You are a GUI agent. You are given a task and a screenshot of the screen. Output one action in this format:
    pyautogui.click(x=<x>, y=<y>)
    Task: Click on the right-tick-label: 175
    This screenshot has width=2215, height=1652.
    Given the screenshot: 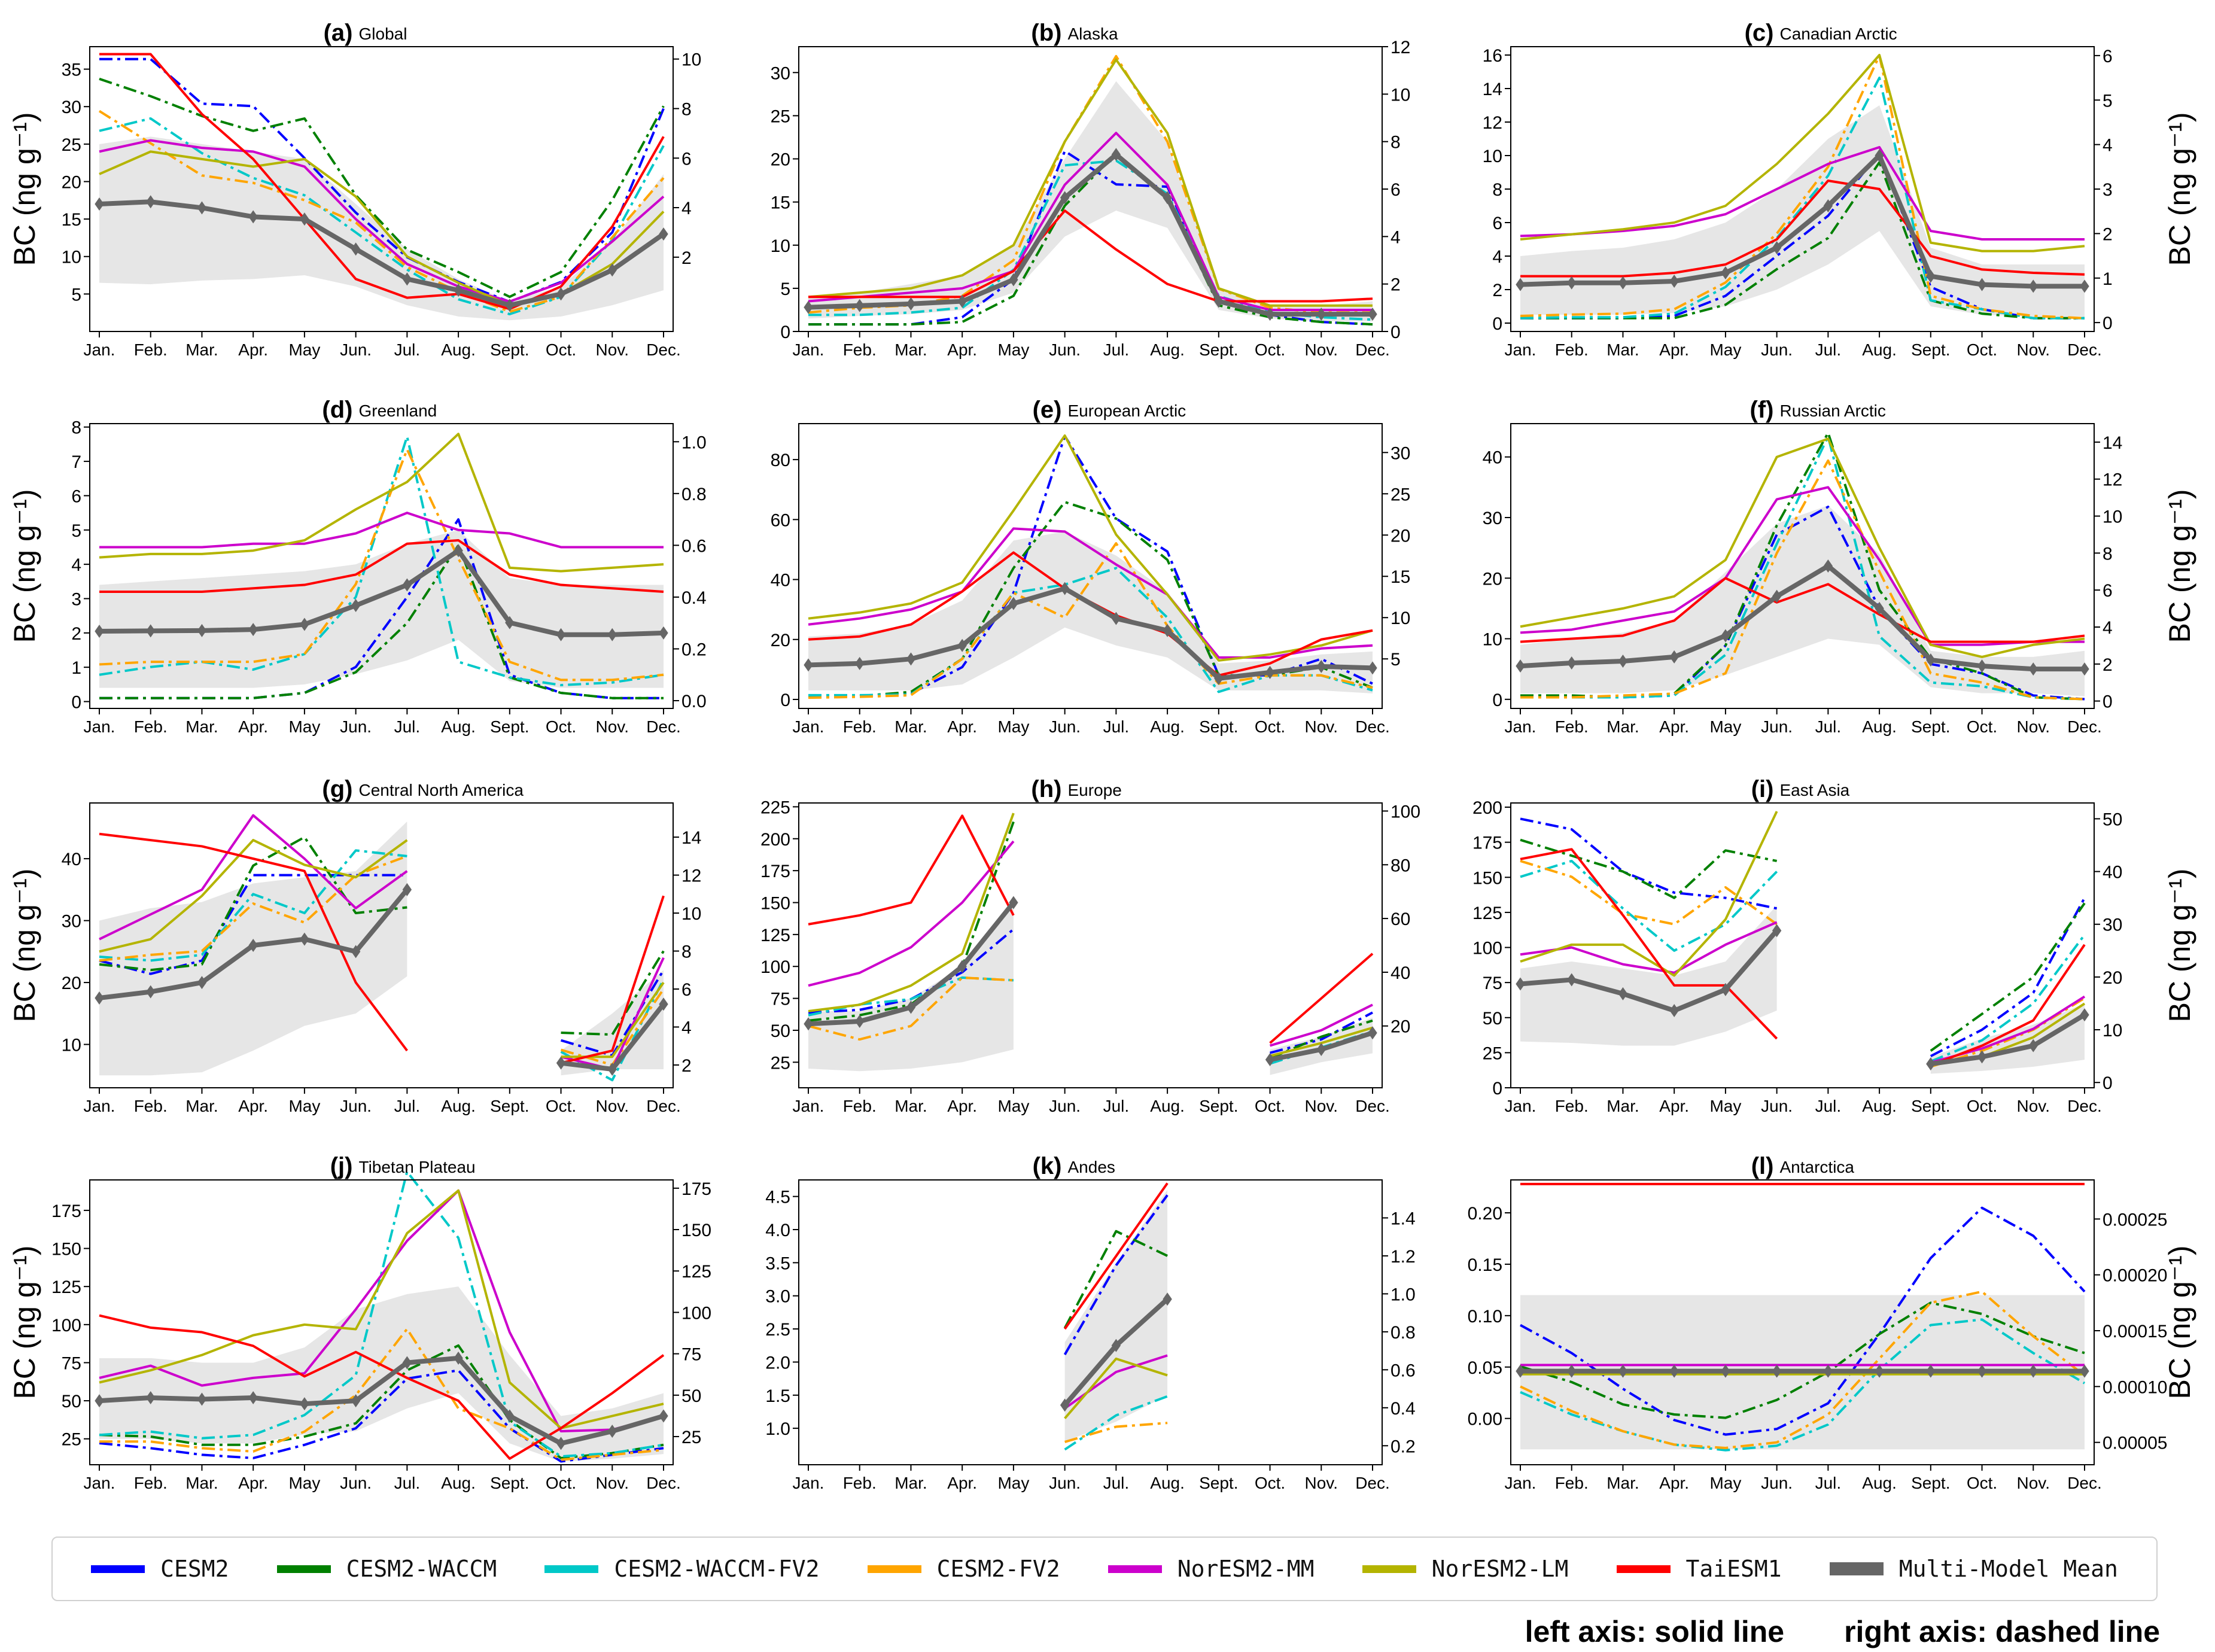 What is the action you would take?
    pyautogui.click(x=696, y=1189)
    